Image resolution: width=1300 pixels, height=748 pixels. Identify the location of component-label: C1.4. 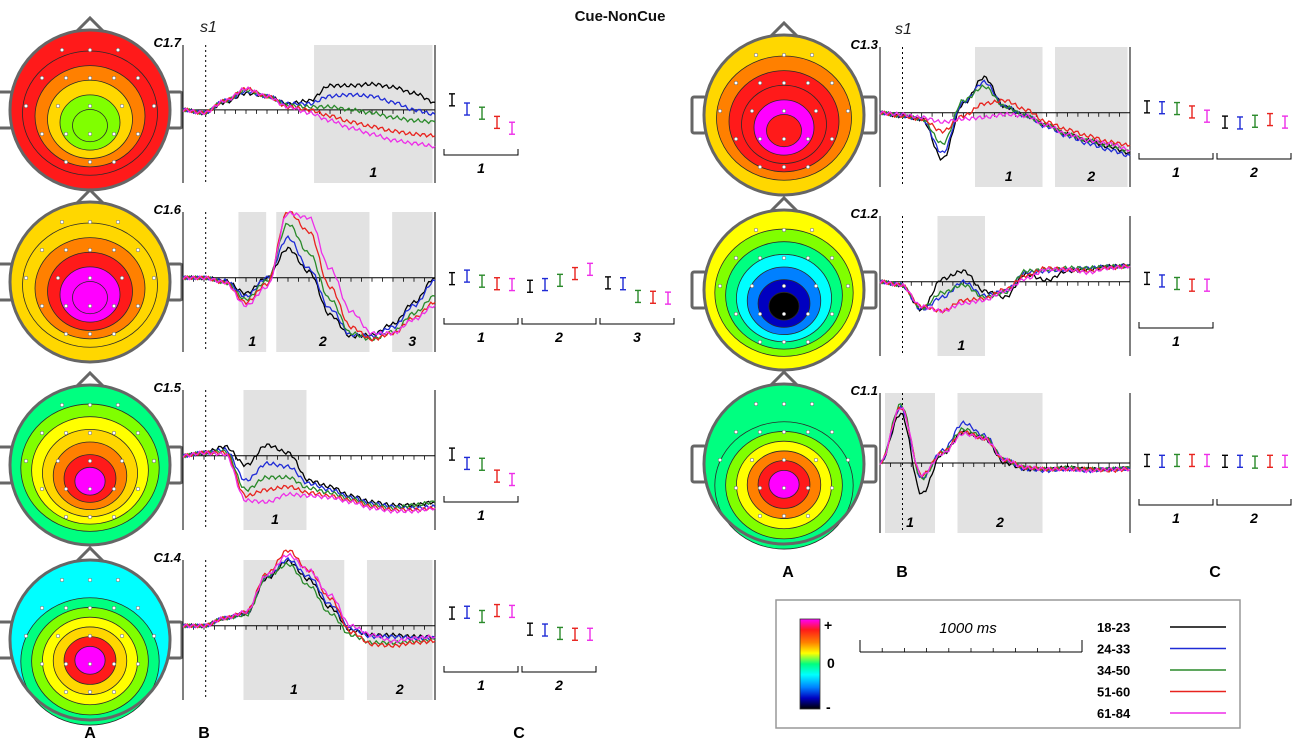
(168, 557).